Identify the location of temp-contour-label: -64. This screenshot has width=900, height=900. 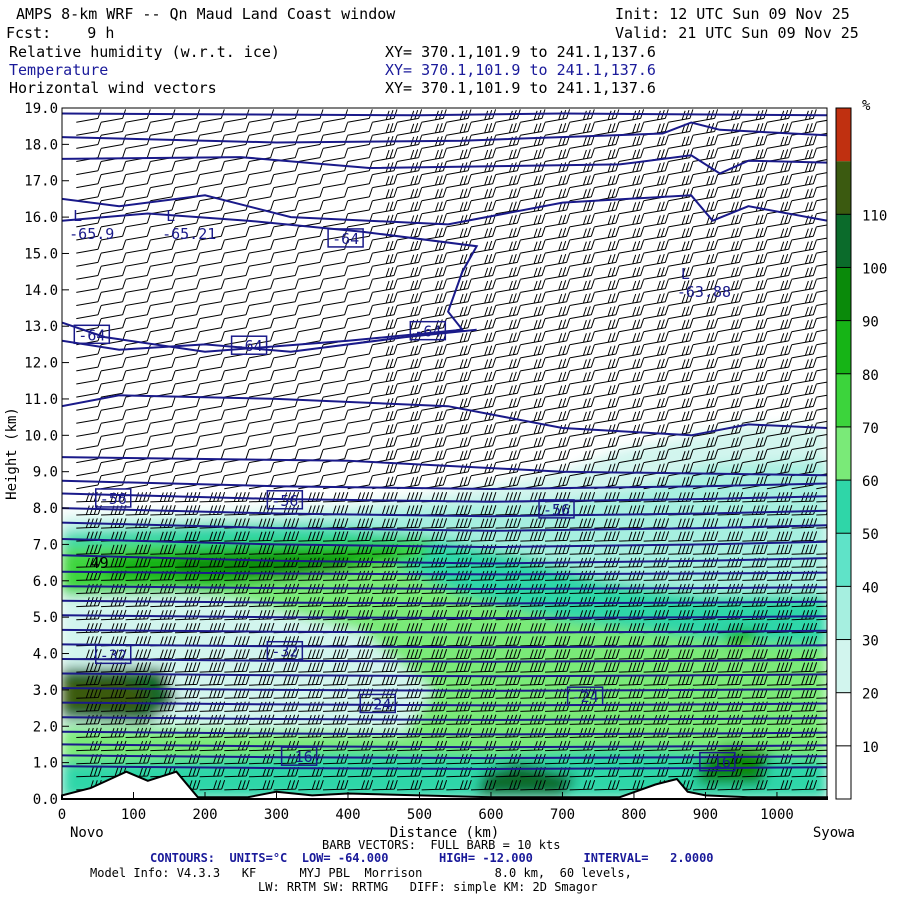
(345, 239).